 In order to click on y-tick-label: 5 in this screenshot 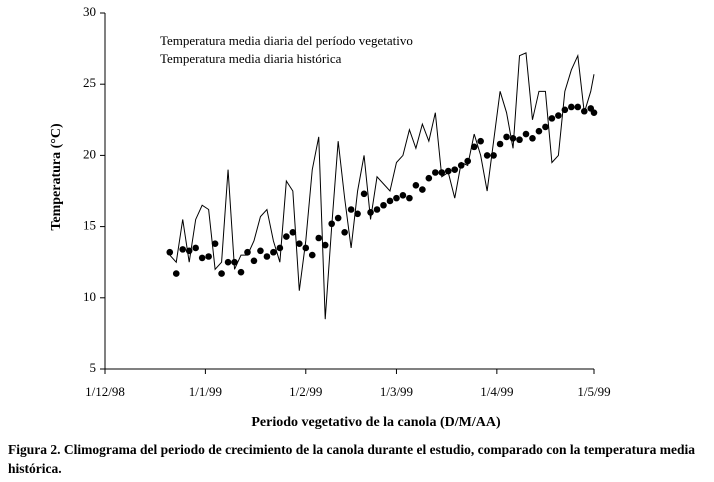, I will do `click(93, 367)`.